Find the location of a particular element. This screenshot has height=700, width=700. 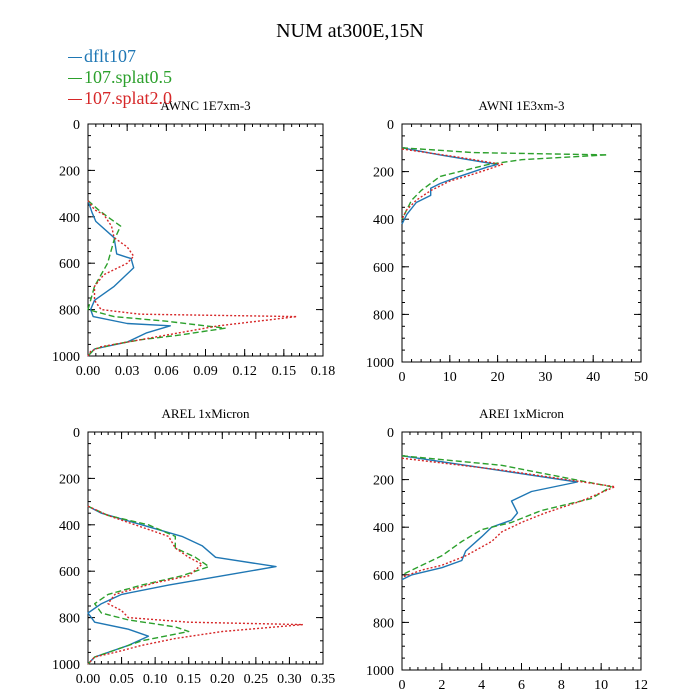

x-tick-label: 12 is located at coordinates (641, 685).